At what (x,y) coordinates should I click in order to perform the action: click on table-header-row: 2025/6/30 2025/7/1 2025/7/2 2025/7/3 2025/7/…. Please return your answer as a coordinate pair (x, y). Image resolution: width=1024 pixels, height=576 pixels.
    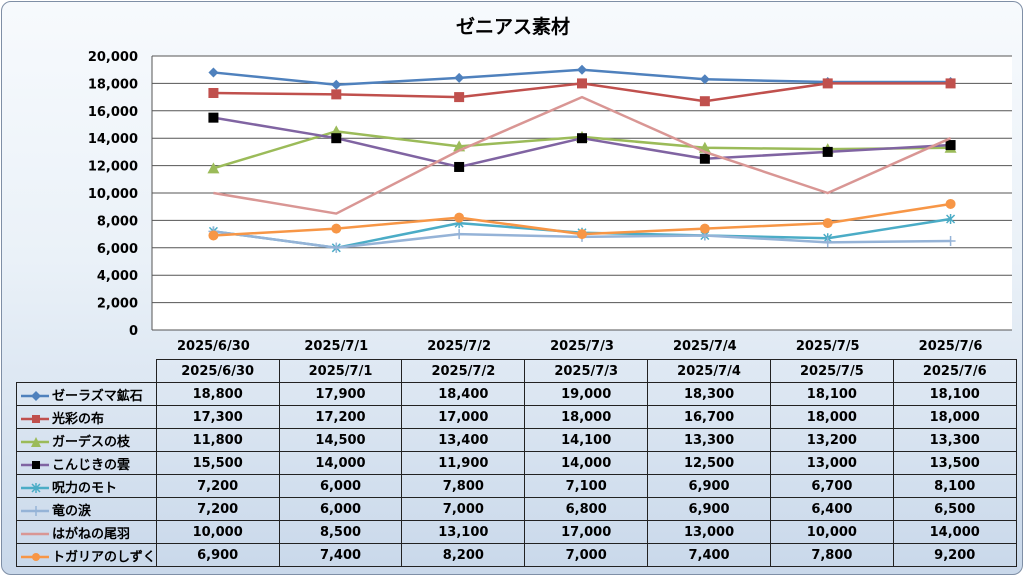
    Looking at the image, I should click on (516, 371).